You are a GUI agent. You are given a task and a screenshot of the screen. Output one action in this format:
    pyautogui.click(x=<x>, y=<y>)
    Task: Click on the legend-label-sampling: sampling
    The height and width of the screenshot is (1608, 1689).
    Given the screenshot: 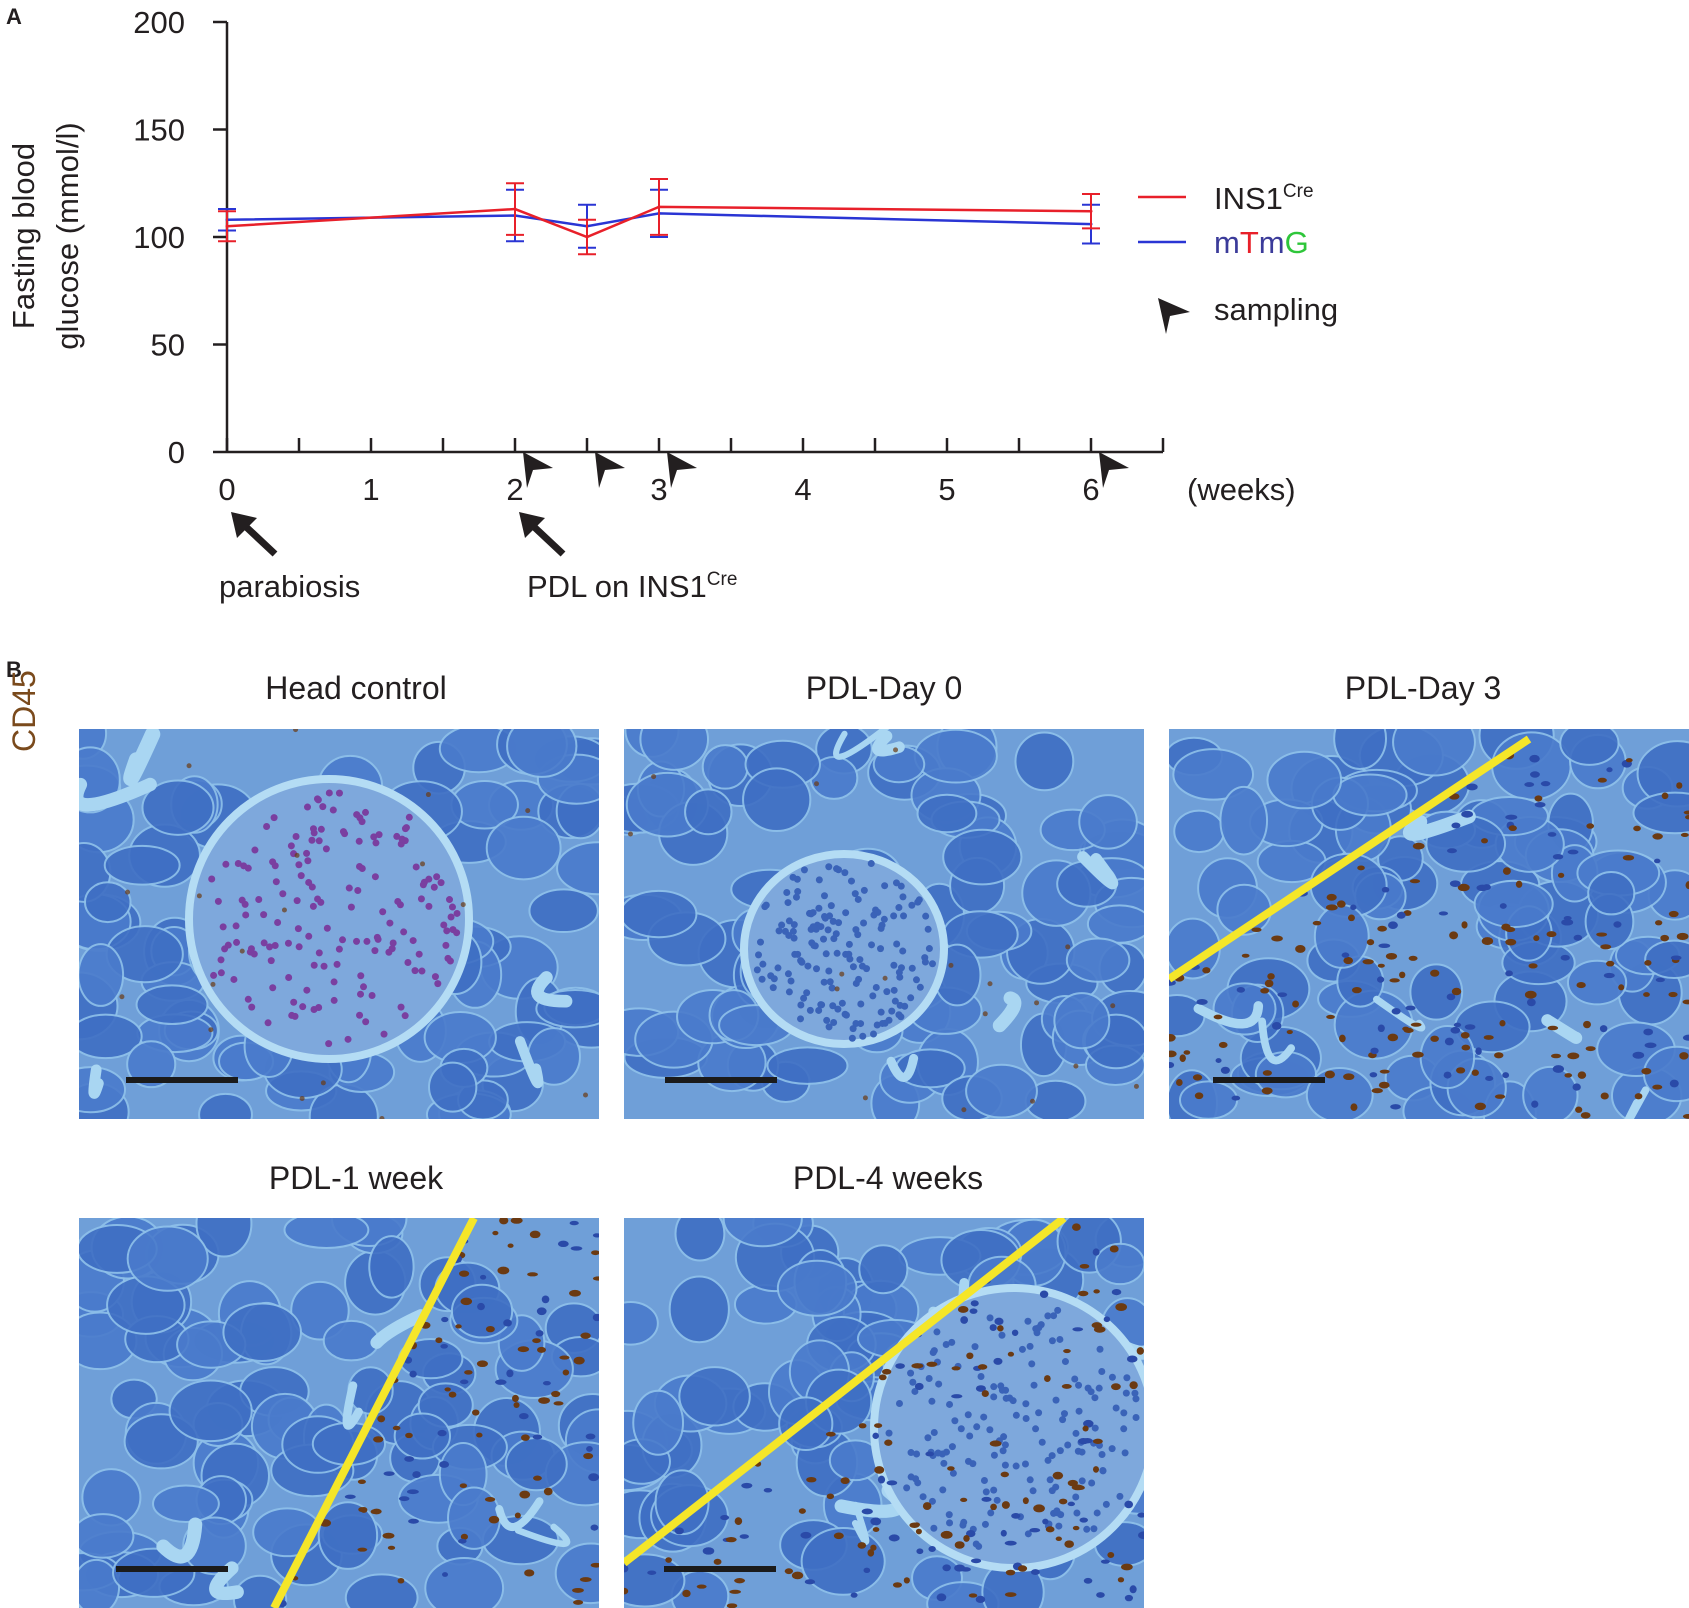 What is the action you would take?
    pyautogui.click(x=1276, y=309)
    